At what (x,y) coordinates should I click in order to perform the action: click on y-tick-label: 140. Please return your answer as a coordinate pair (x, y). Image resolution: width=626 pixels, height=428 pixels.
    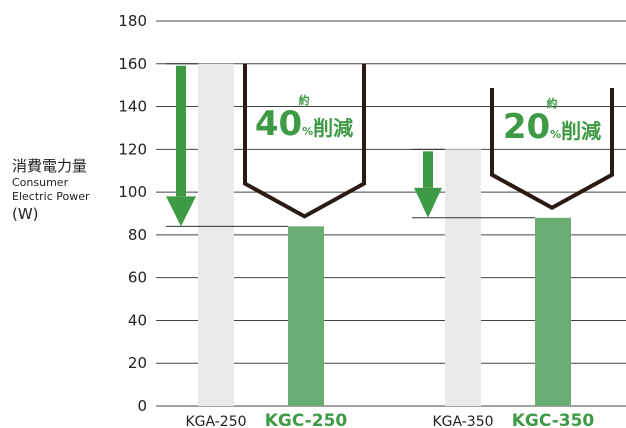
    Looking at the image, I should click on (132, 107).